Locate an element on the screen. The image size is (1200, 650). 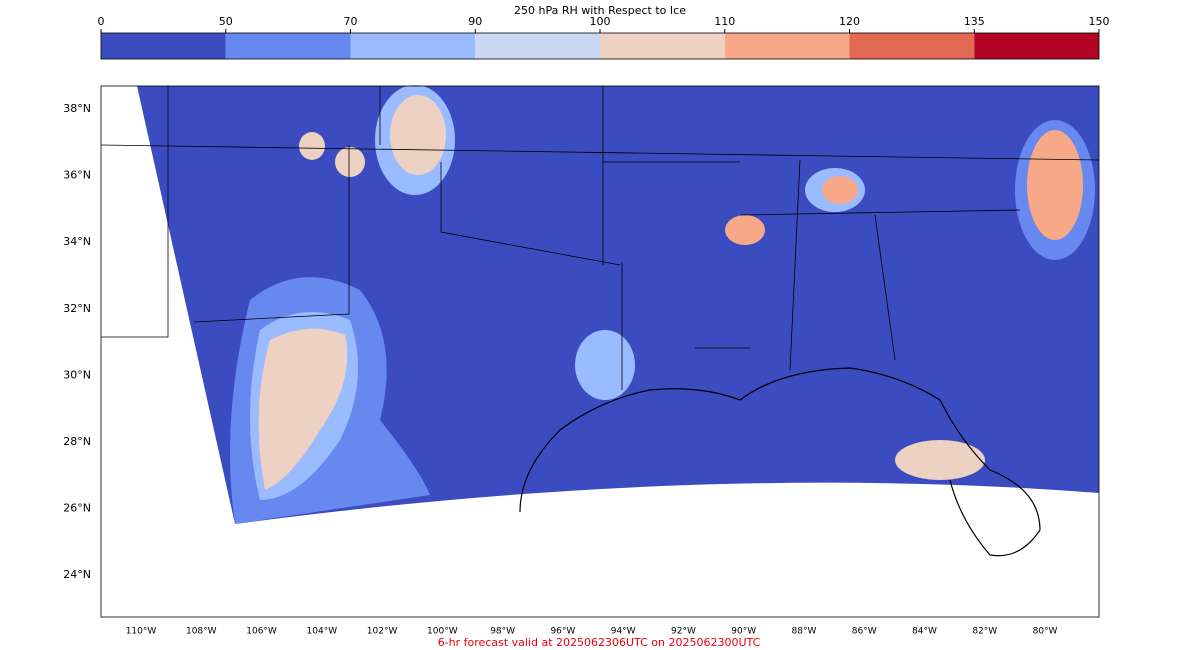
colorbar-tick-label: 150 is located at coordinates (1099, 21).